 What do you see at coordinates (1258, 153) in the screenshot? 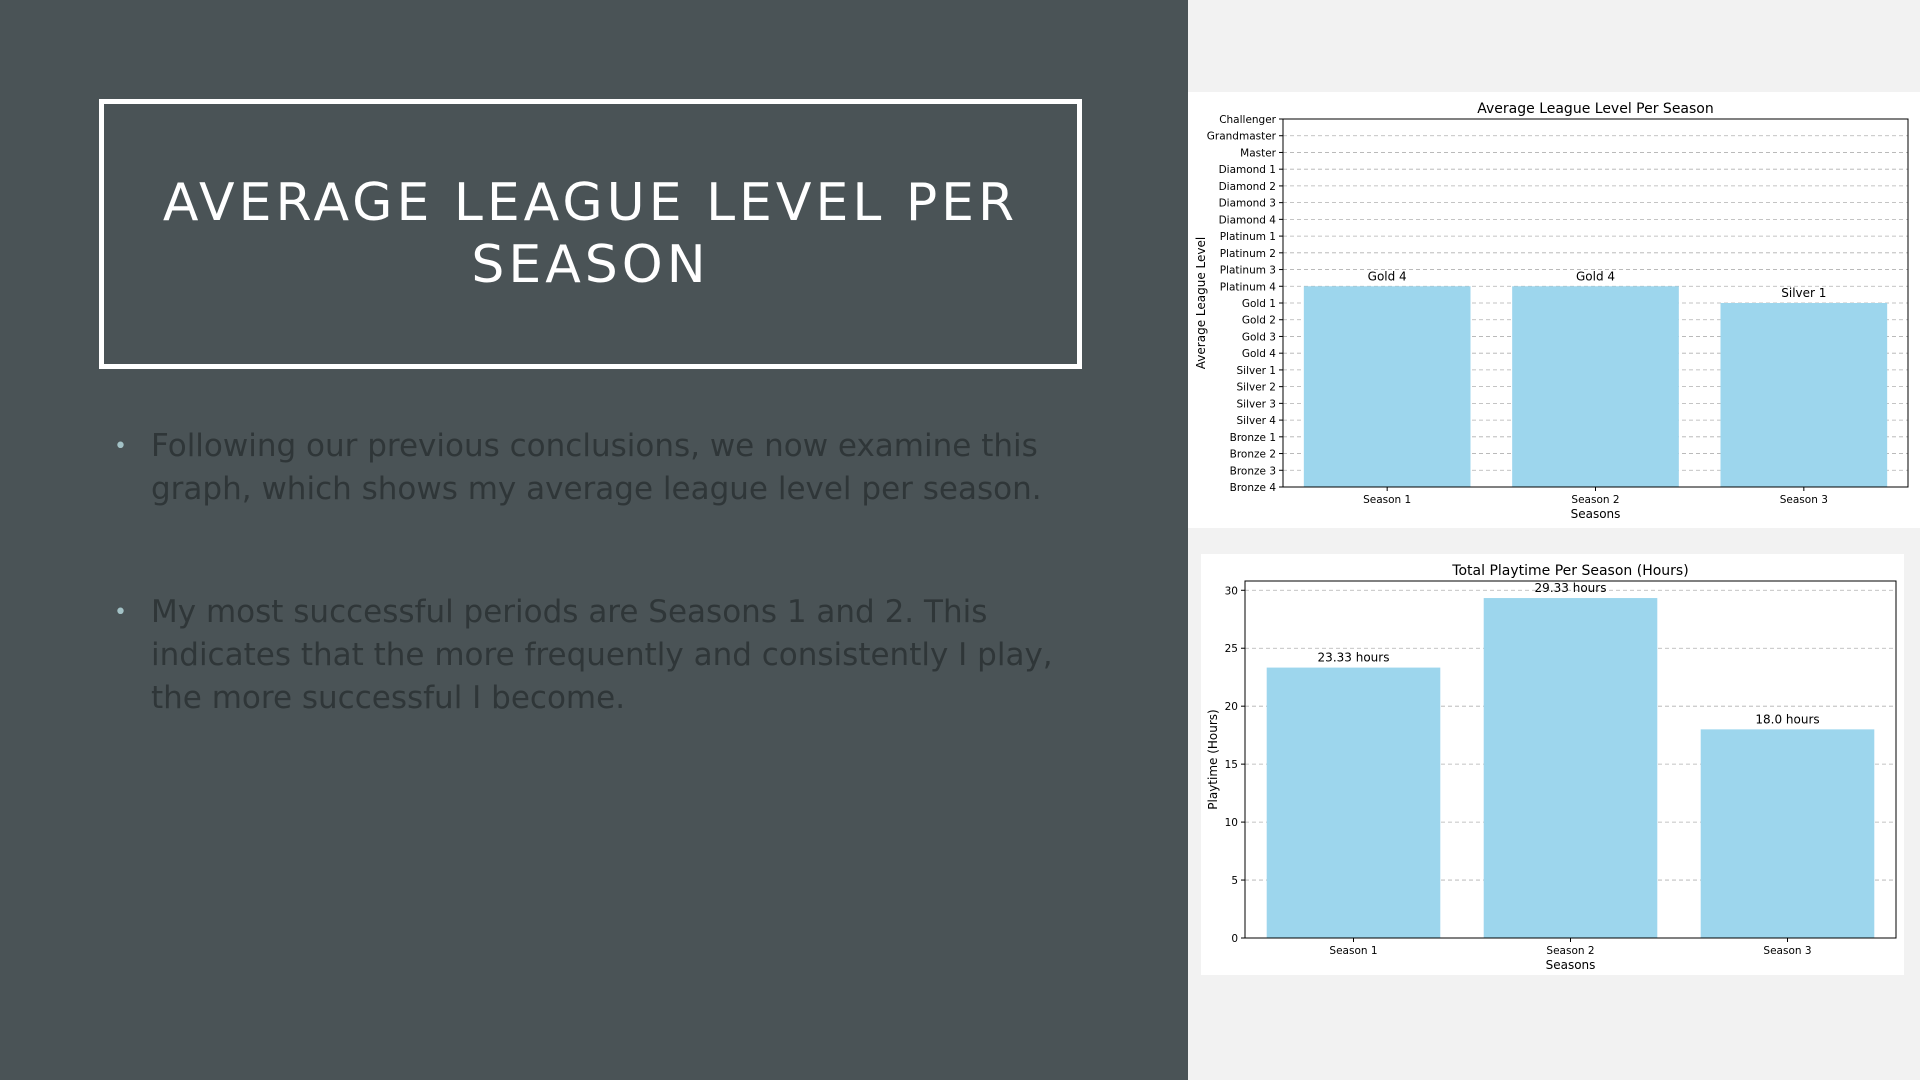
I see `y-tick-label: Master` at bounding box center [1258, 153].